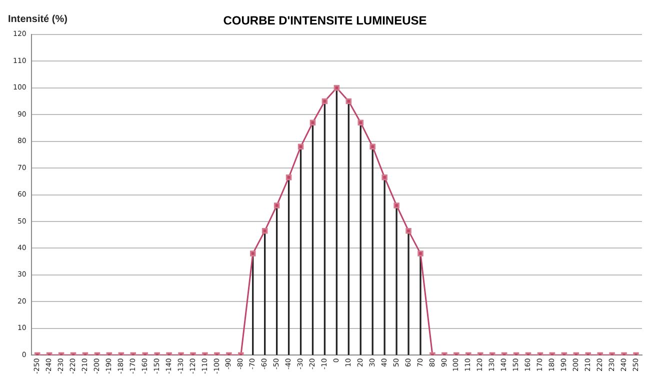  Describe the element at coordinates (38, 19) in the screenshot. I see `y-axis-title: Intensité (%)` at that location.